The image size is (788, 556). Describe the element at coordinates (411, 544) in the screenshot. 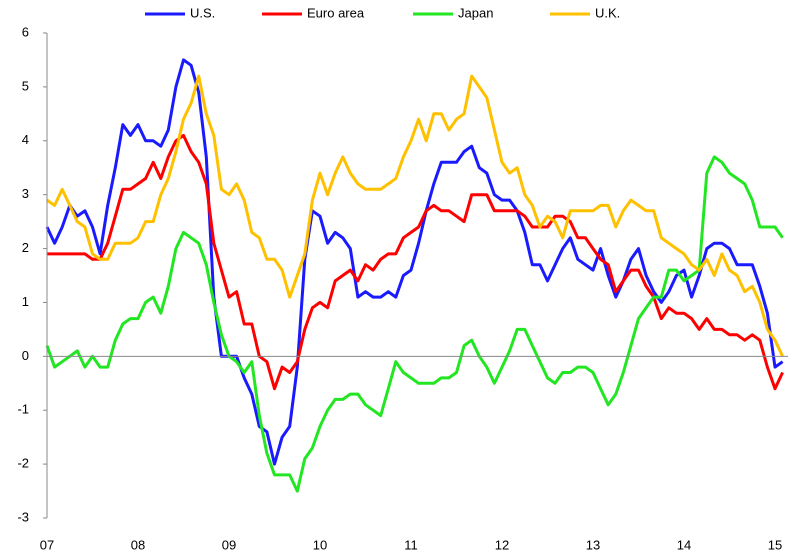

I see `x-tick-label: 11` at that location.